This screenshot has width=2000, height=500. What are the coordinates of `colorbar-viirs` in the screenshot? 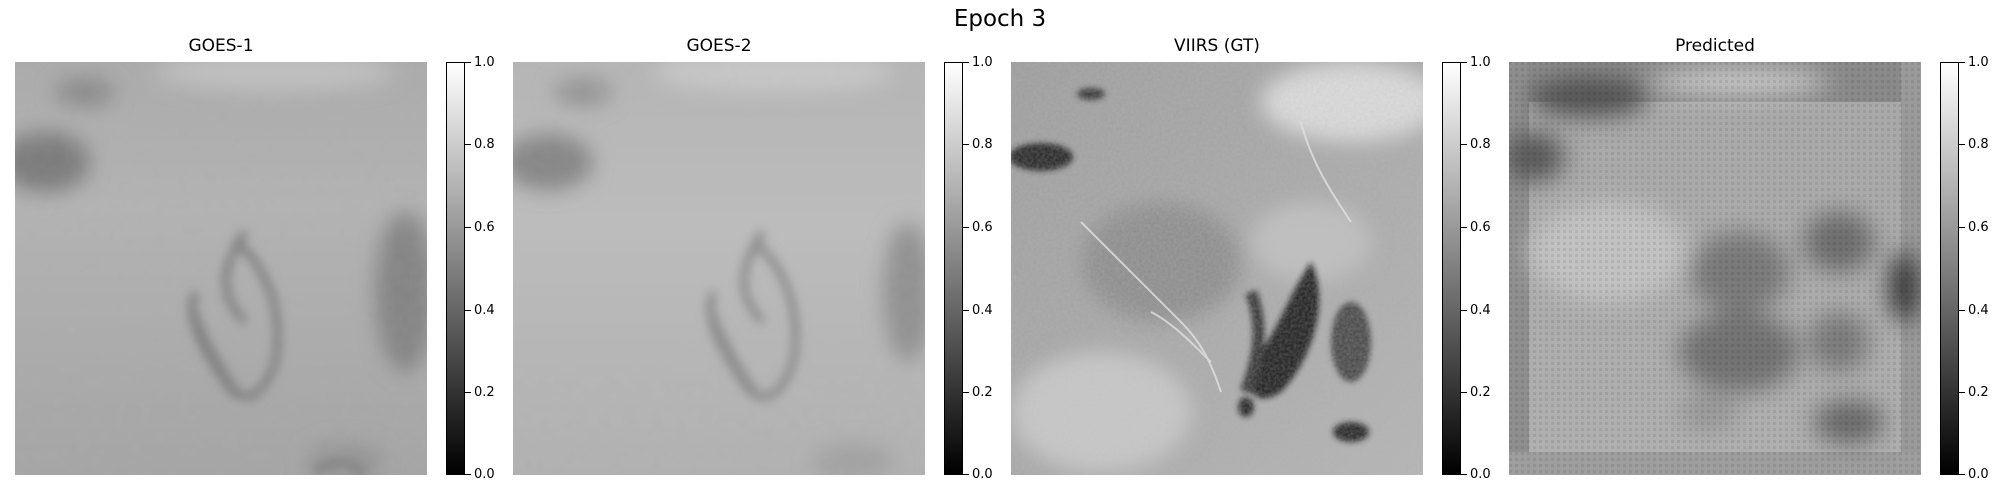 It's located at (1451, 268).